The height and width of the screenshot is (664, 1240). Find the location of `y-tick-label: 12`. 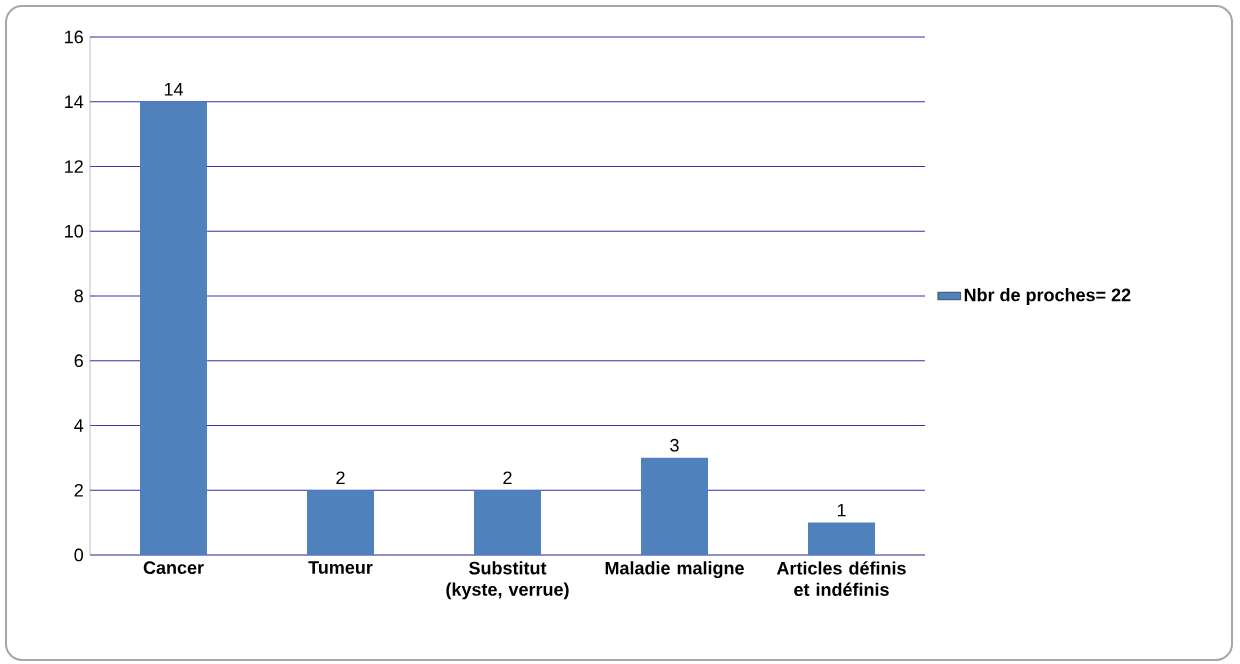

y-tick-label: 12 is located at coordinates (74, 166).